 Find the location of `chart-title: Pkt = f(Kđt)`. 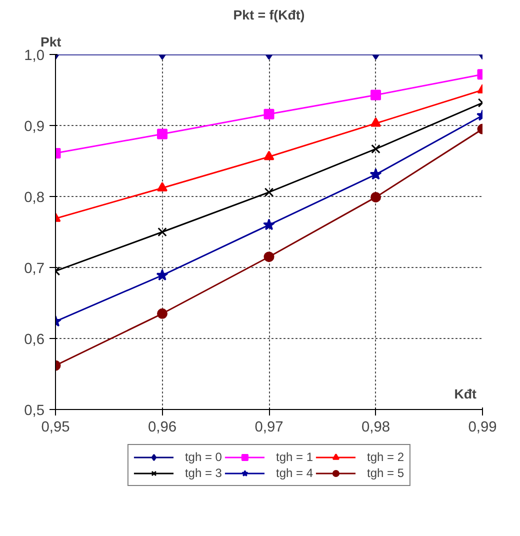

chart-title: Pkt = f(Kđt) is located at coordinates (269, 15).